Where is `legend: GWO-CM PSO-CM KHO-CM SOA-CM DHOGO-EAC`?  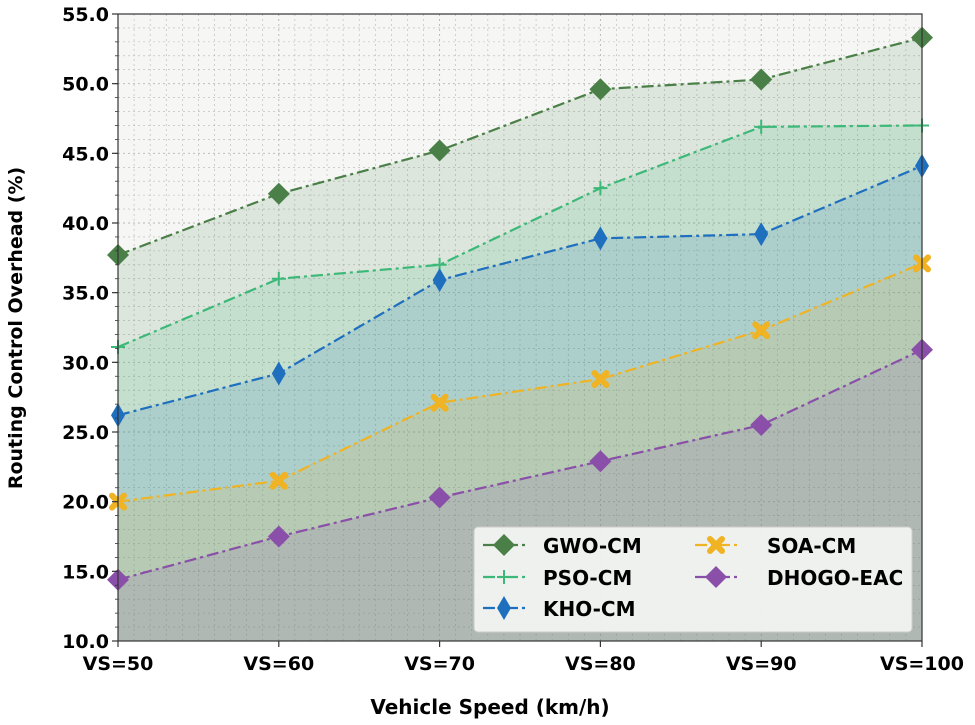 legend: GWO-CM PSO-CM KHO-CM SOA-CM DHOGO-EAC is located at coordinates (693, 579).